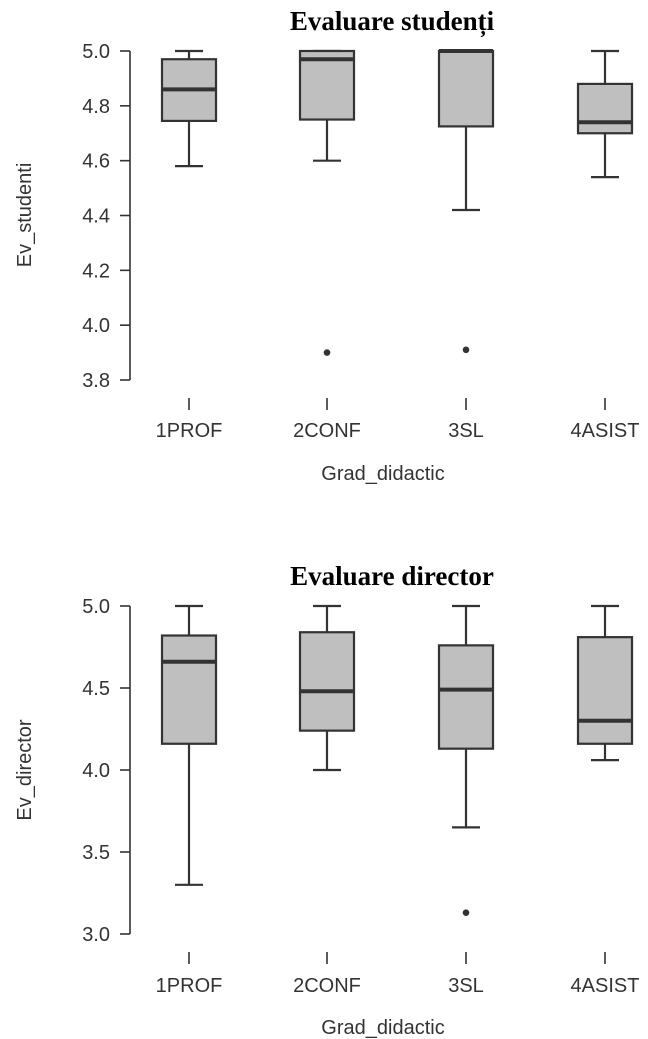 Image resolution: width=648 pixels, height=1039 pixels. What do you see at coordinates (96, 689) in the screenshot?
I see `y-tick-label: 4.5` at bounding box center [96, 689].